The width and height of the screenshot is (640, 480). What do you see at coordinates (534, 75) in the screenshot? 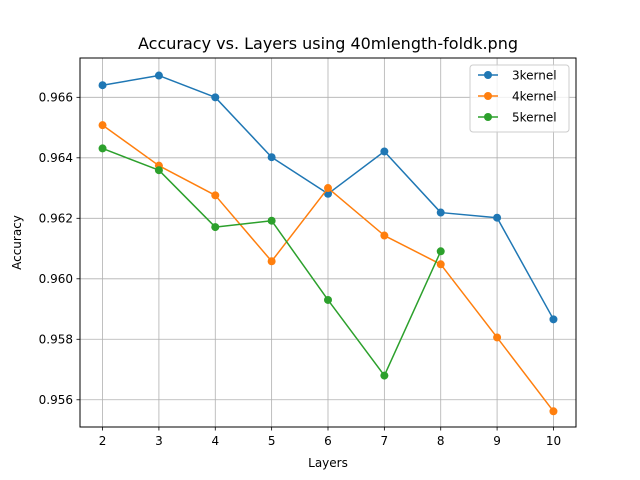
I see `legend-label-3kernel: 3kernel` at bounding box center [534, 75].